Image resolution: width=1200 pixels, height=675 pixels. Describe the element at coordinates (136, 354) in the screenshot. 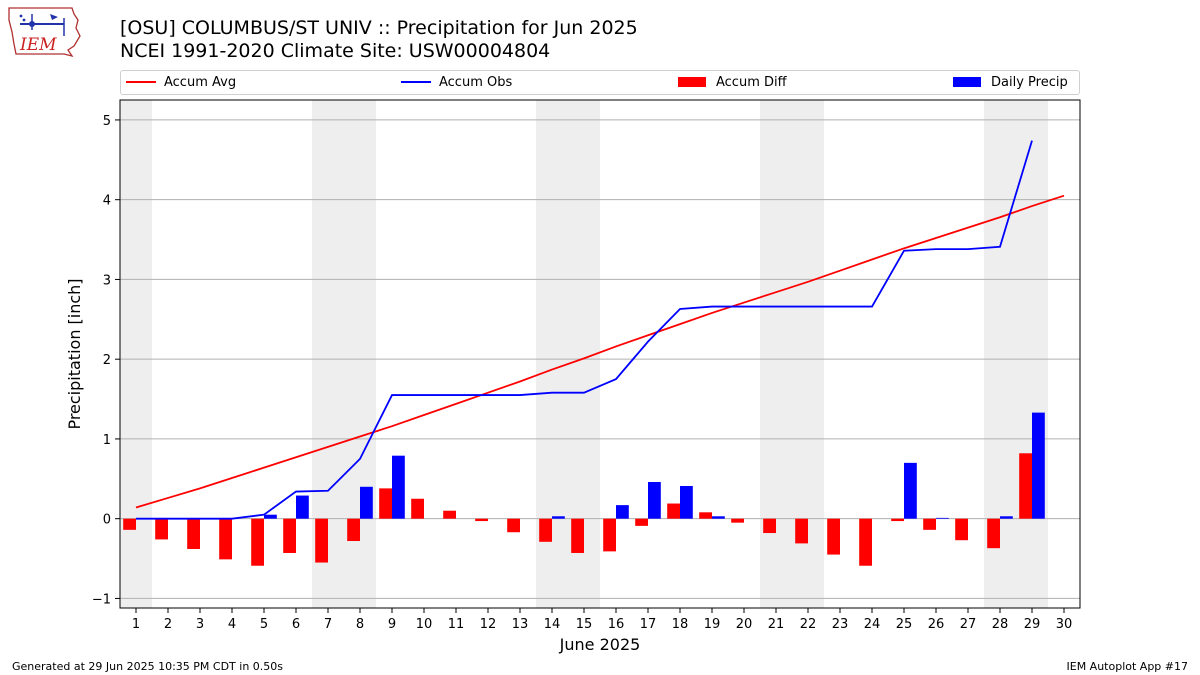

I see `weekend-shade` at that location.